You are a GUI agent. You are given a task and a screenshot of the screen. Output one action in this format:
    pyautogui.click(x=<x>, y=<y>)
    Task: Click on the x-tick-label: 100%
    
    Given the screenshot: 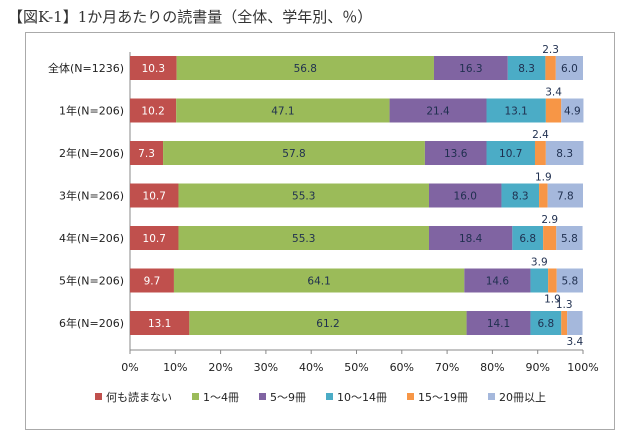 What is the action you would take?
    pyautogui.click(x=582, y=367)
    